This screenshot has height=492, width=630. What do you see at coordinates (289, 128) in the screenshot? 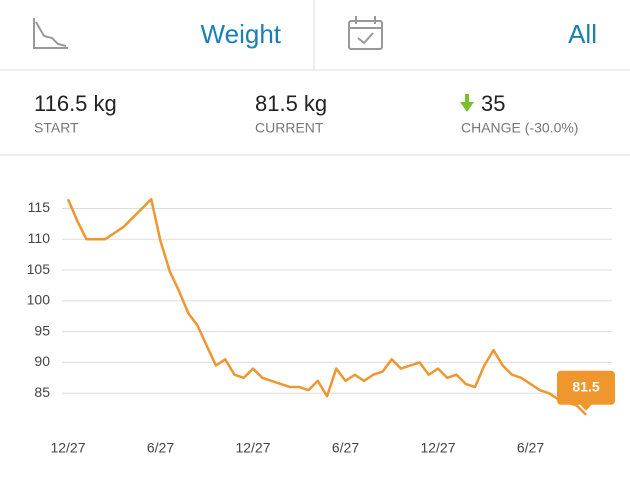
I see `stat-label: CURRENT` at bounding box center [289, 128].